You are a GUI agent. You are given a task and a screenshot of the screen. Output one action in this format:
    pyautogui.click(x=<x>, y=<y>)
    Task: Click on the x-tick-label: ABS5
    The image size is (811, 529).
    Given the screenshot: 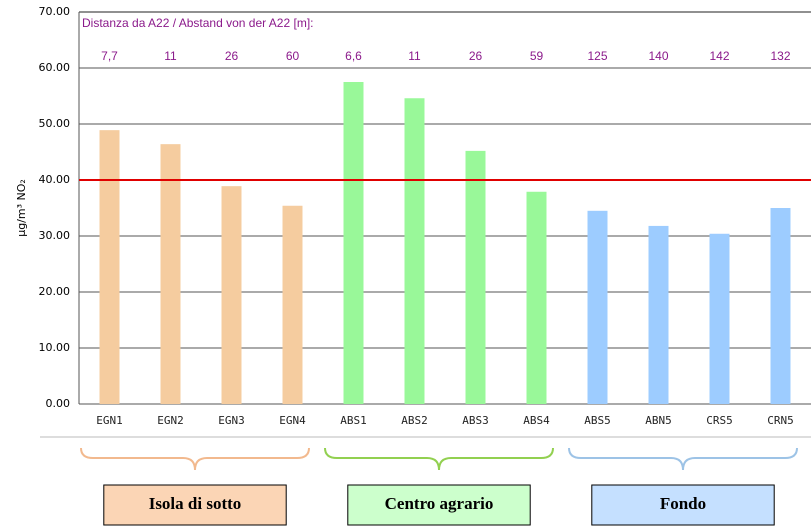 What is the action you would take?
    pyautogui.click(x=597, y=420)
    